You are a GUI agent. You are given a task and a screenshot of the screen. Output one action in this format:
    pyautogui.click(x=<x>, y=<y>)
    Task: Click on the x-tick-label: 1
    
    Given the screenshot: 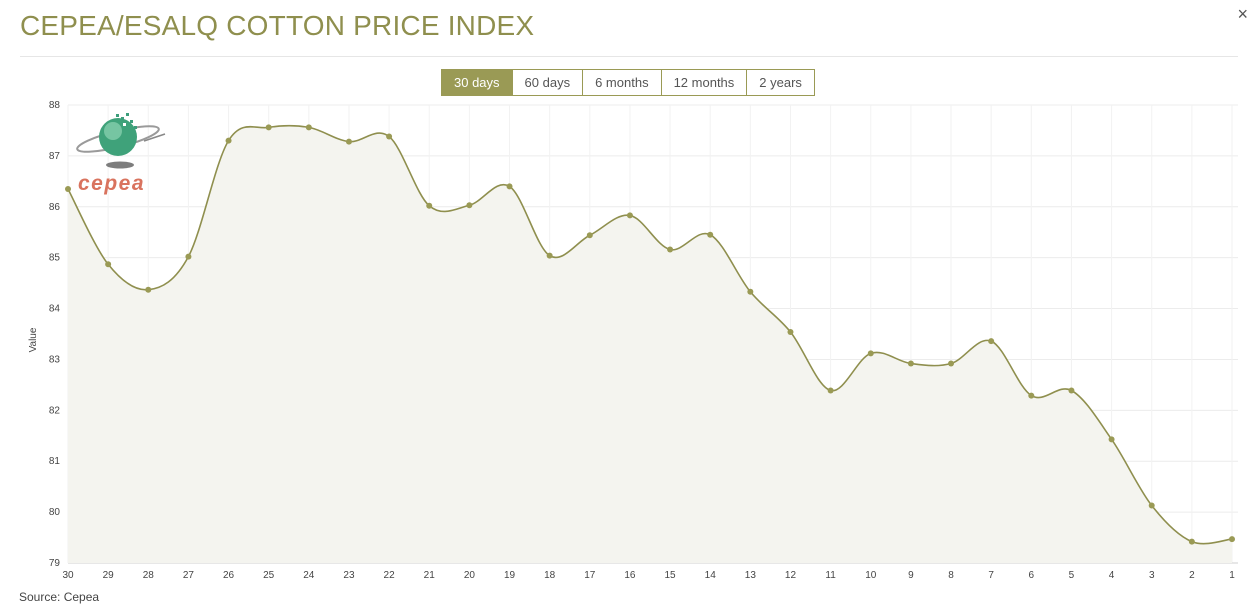 What is the action you would take?
    pyautogui.click(x=1232, y=575)
    